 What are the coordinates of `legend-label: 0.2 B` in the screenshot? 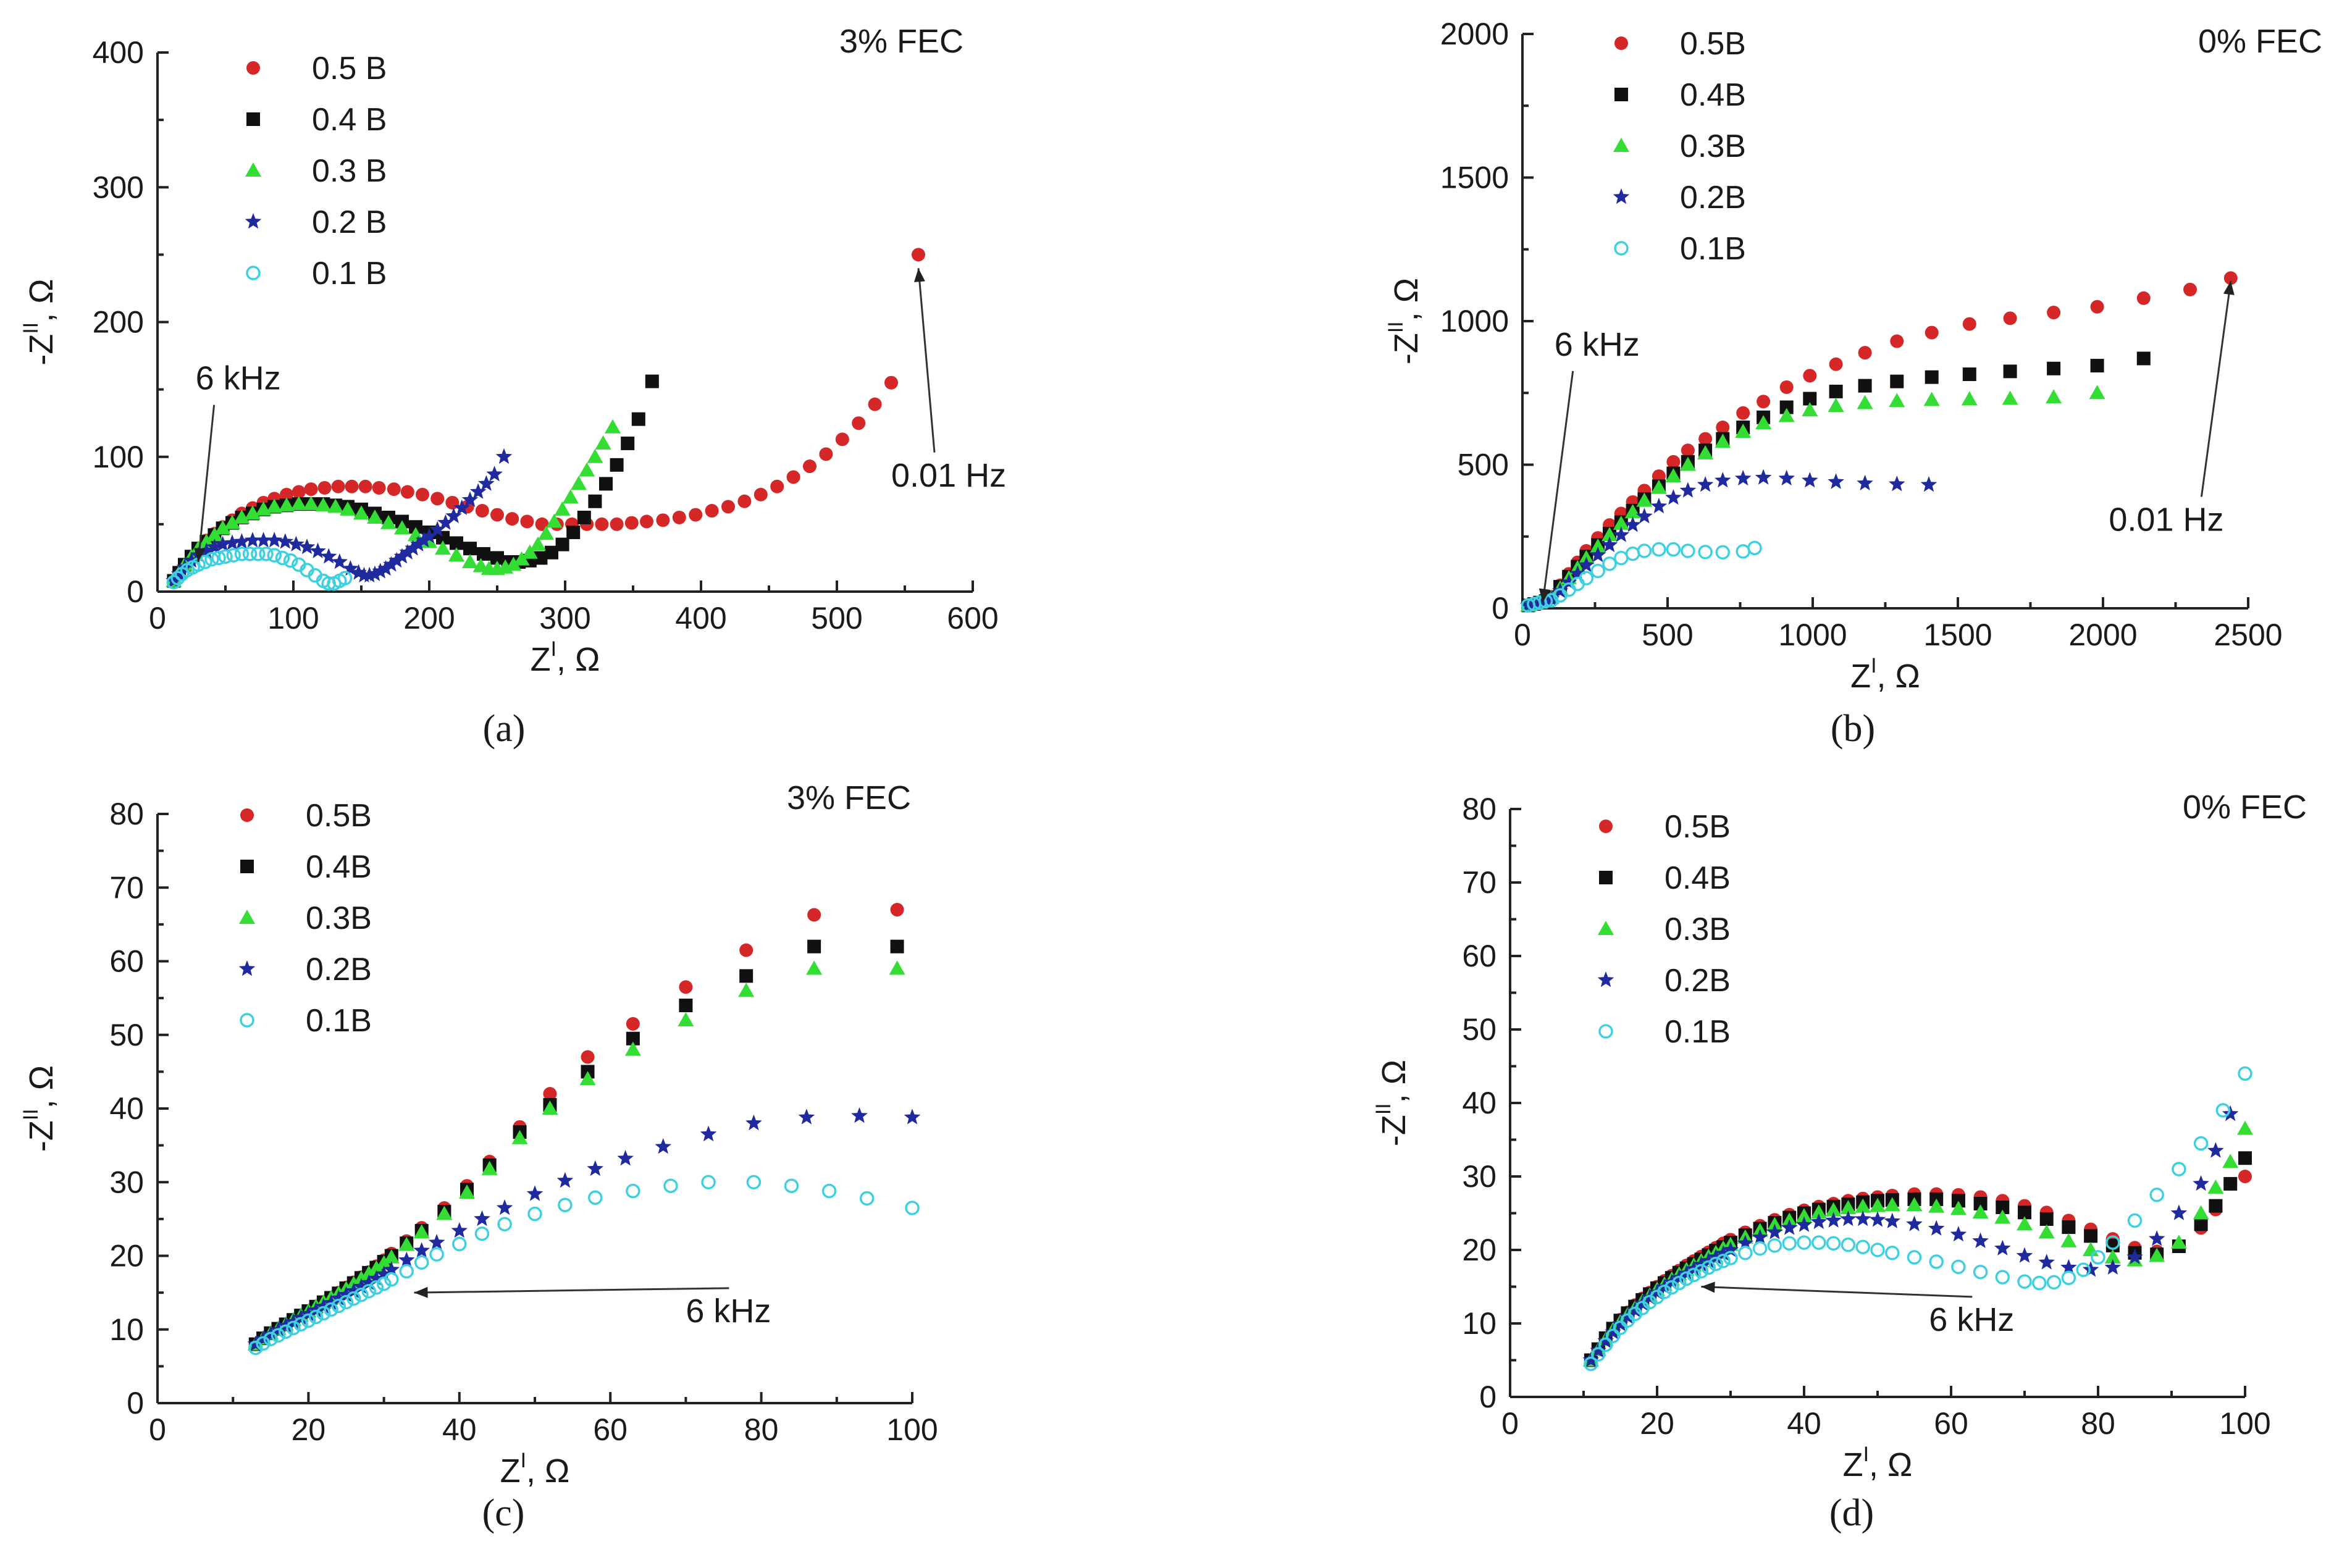 It's located at (349, 222).